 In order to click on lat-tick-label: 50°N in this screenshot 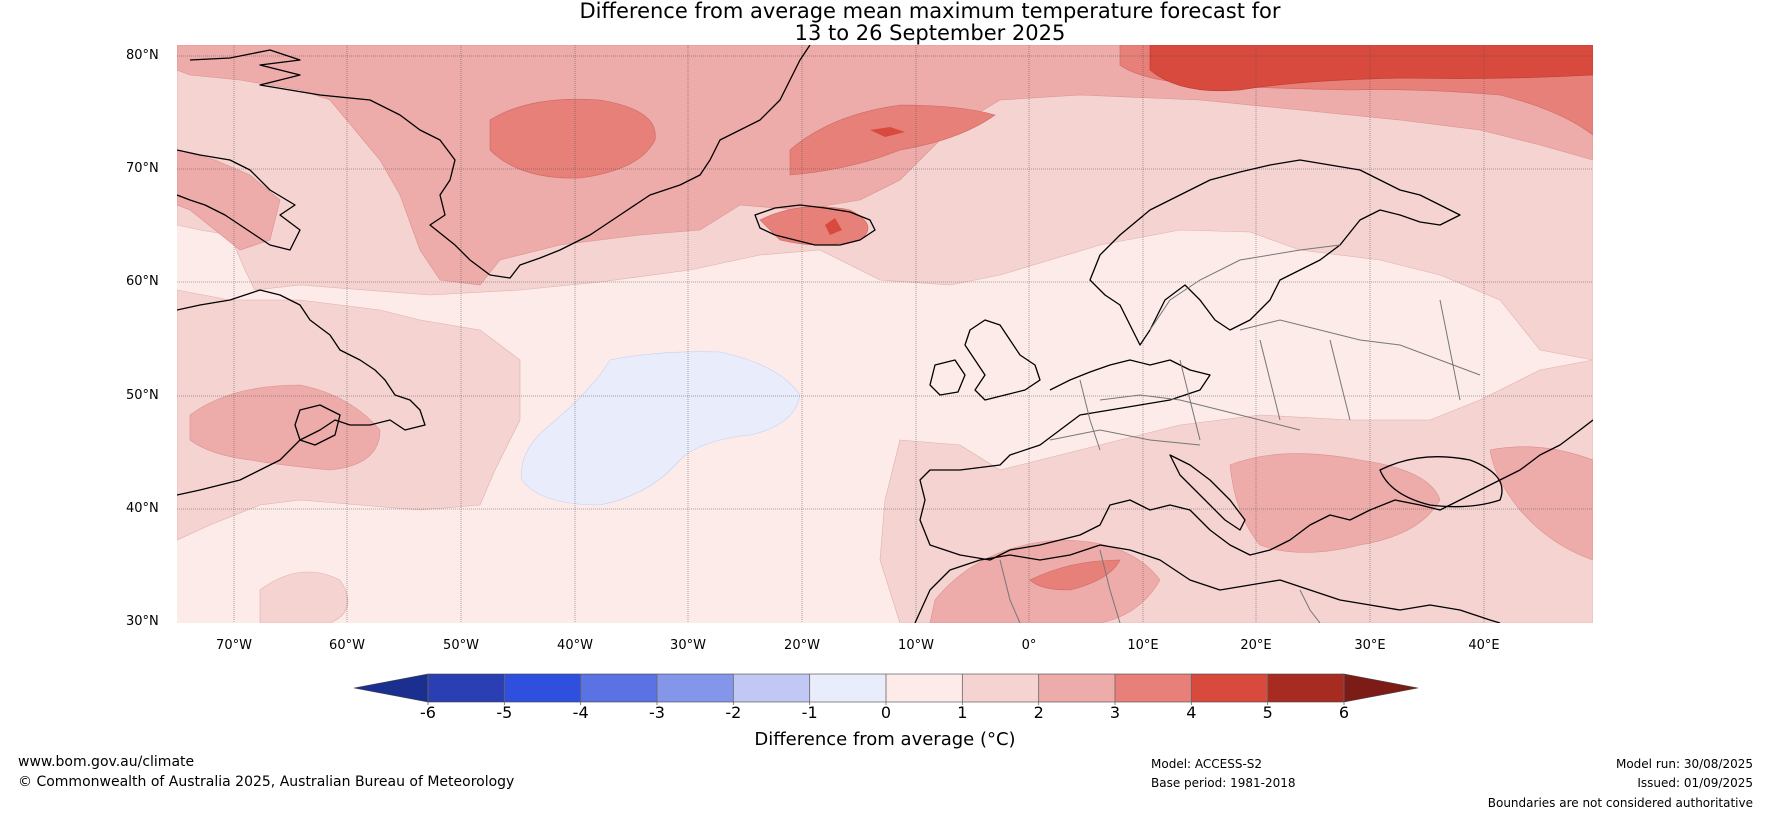, I will do `click(142, 395)`.